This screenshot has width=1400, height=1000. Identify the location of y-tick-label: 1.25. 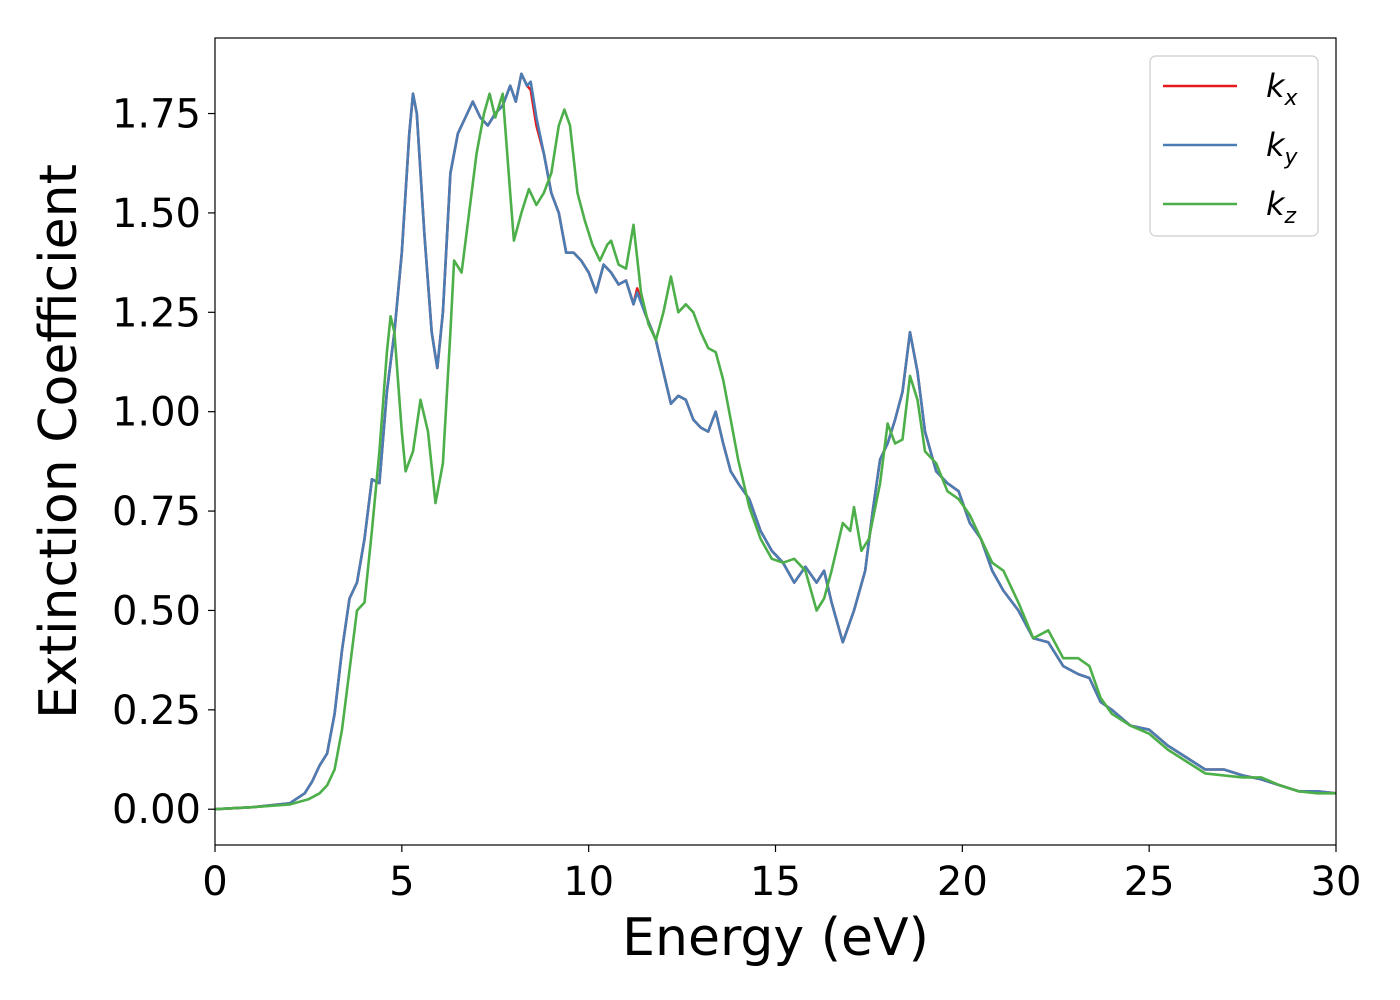
(156, 313).